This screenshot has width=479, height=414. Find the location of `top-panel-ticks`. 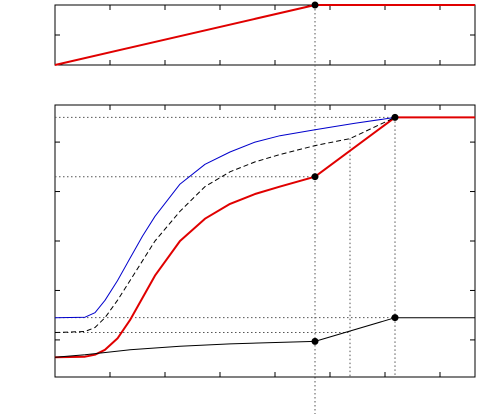

top-panel-ticks is located at coordinates (264, 35).